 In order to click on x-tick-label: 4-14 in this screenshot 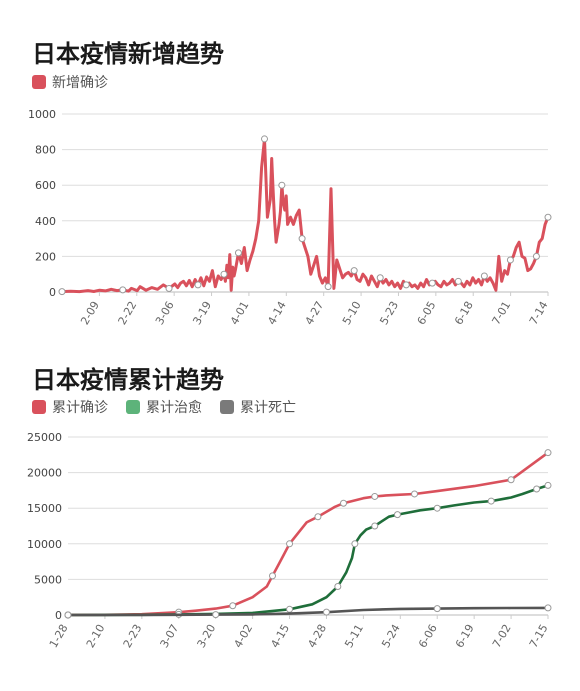, I will do `click(277, 313)`.